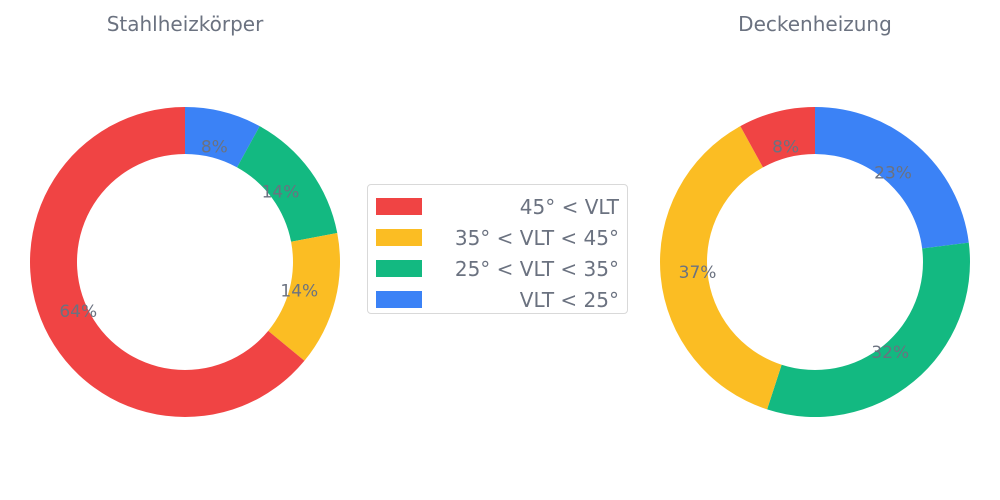 This screenshot has height=500, width=1000. Describe the element at coordinates (815, 24) in the screenshot. I see `chart-title-deckenheizung: Deckenheizung` at that location.